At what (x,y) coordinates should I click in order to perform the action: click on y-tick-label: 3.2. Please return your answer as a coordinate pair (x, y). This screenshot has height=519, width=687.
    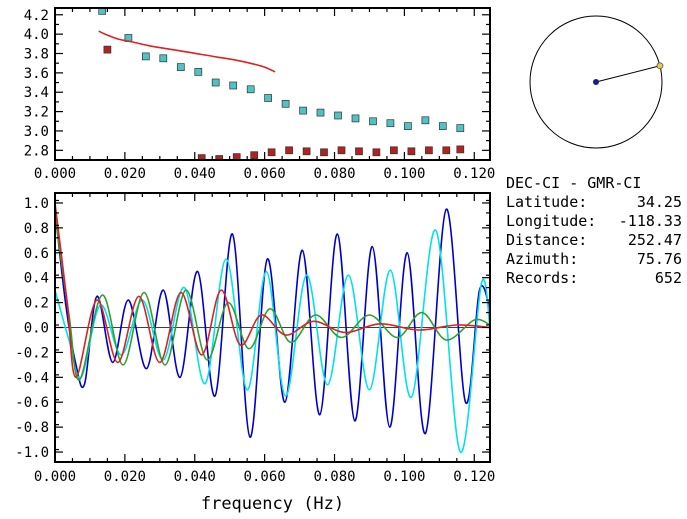
    Looking at the image, I should click on (36, 113).